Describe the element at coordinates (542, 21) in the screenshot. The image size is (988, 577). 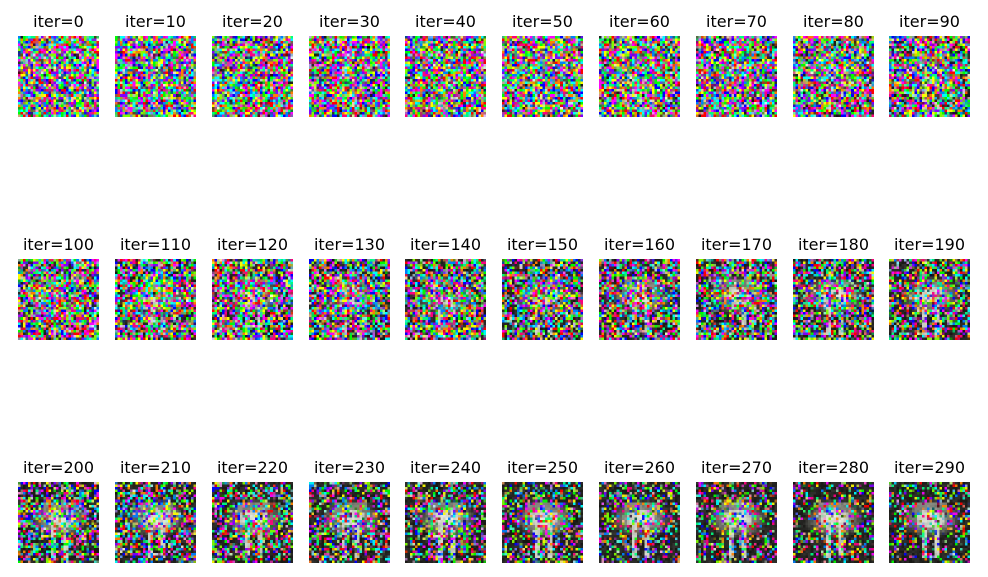
I see `panel-title: iter=50` at that location.